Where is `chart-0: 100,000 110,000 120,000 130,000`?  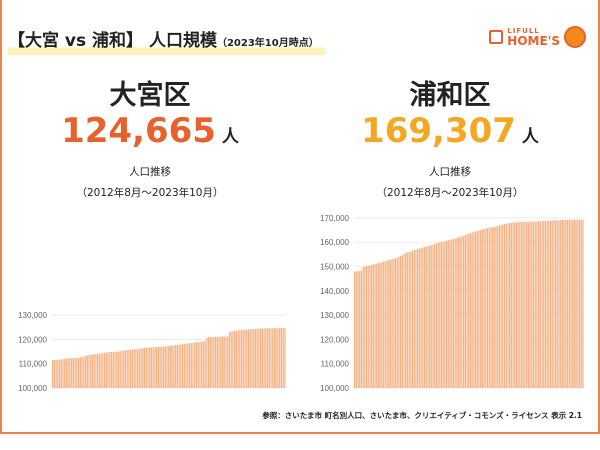
chart-0: 100,000 110,000 120,000 130,000 is located at coordinates (152, 352).